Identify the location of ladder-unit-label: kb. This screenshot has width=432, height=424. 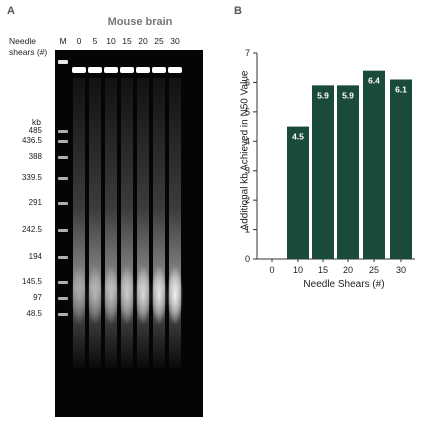
(36, 122).